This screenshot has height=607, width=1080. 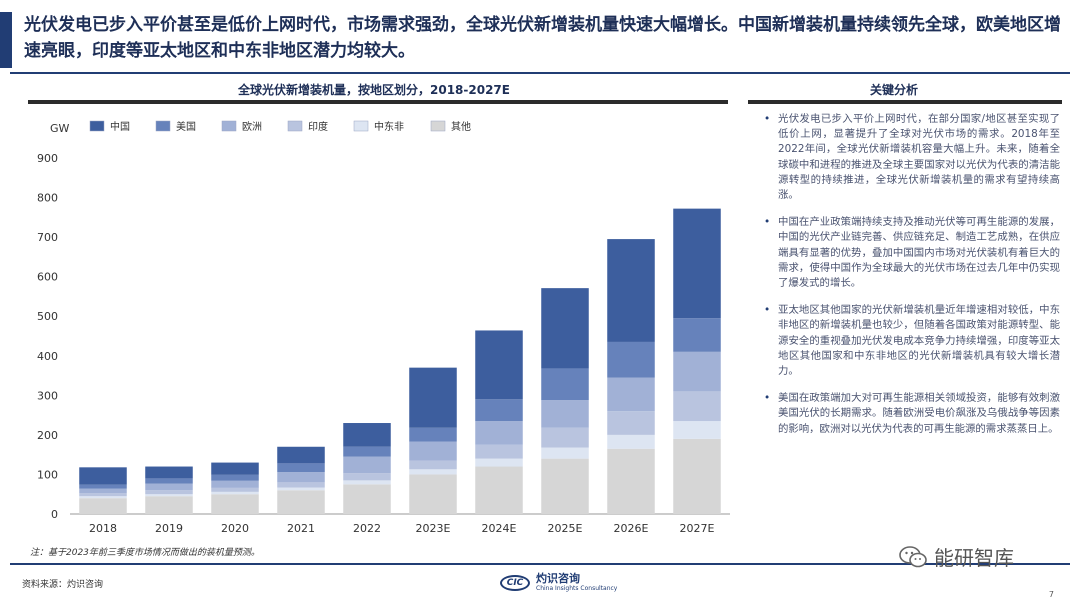 What do you see at coordinates (60, 128) in the screenshot?
I see `y-axis-label: GW` at bounding box center [60, 128].